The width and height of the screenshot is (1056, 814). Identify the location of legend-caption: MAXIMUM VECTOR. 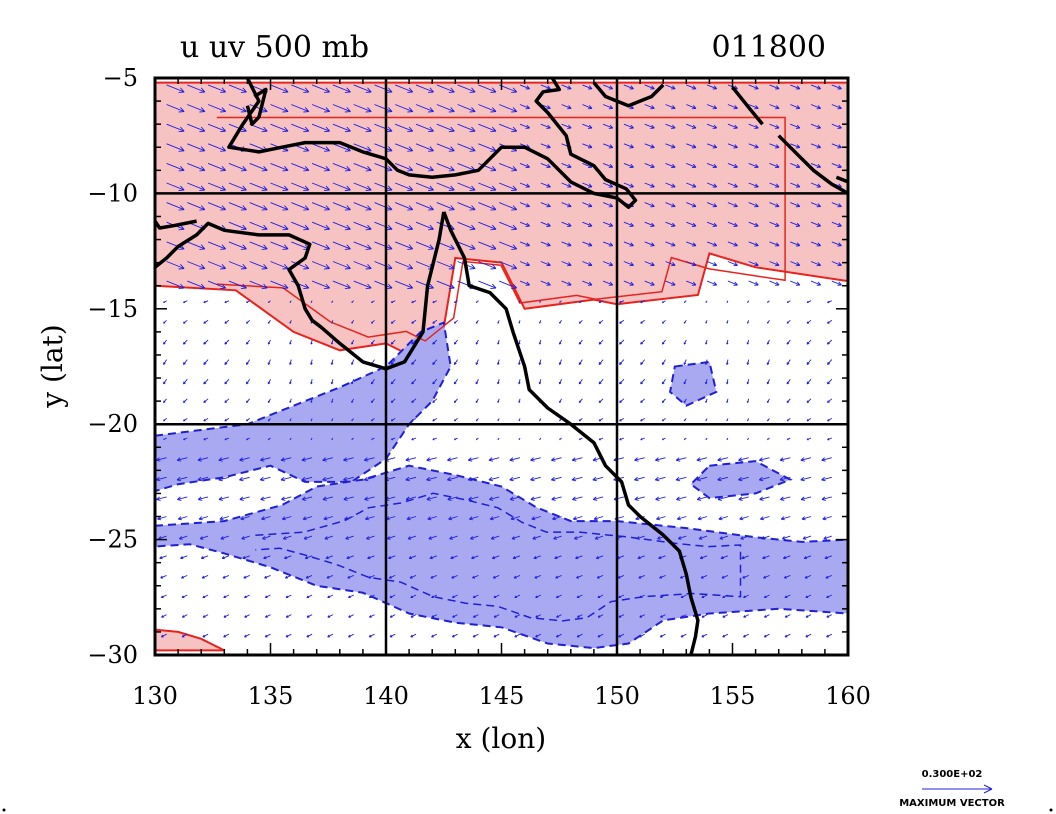
(952, 803).